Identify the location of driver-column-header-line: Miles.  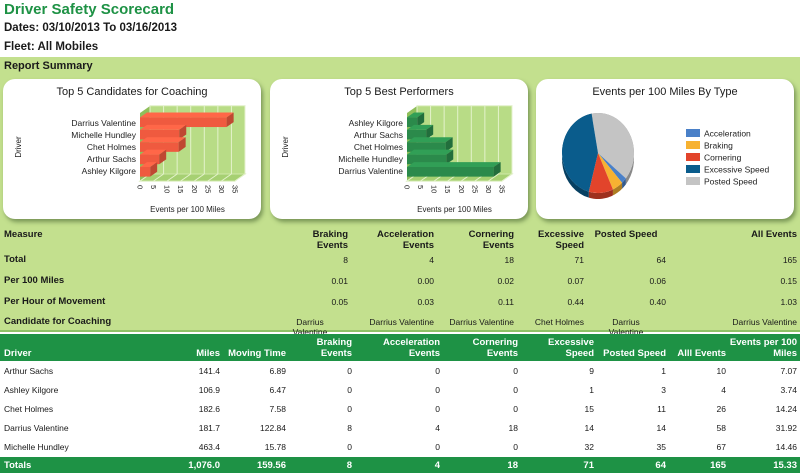
(208, 353).